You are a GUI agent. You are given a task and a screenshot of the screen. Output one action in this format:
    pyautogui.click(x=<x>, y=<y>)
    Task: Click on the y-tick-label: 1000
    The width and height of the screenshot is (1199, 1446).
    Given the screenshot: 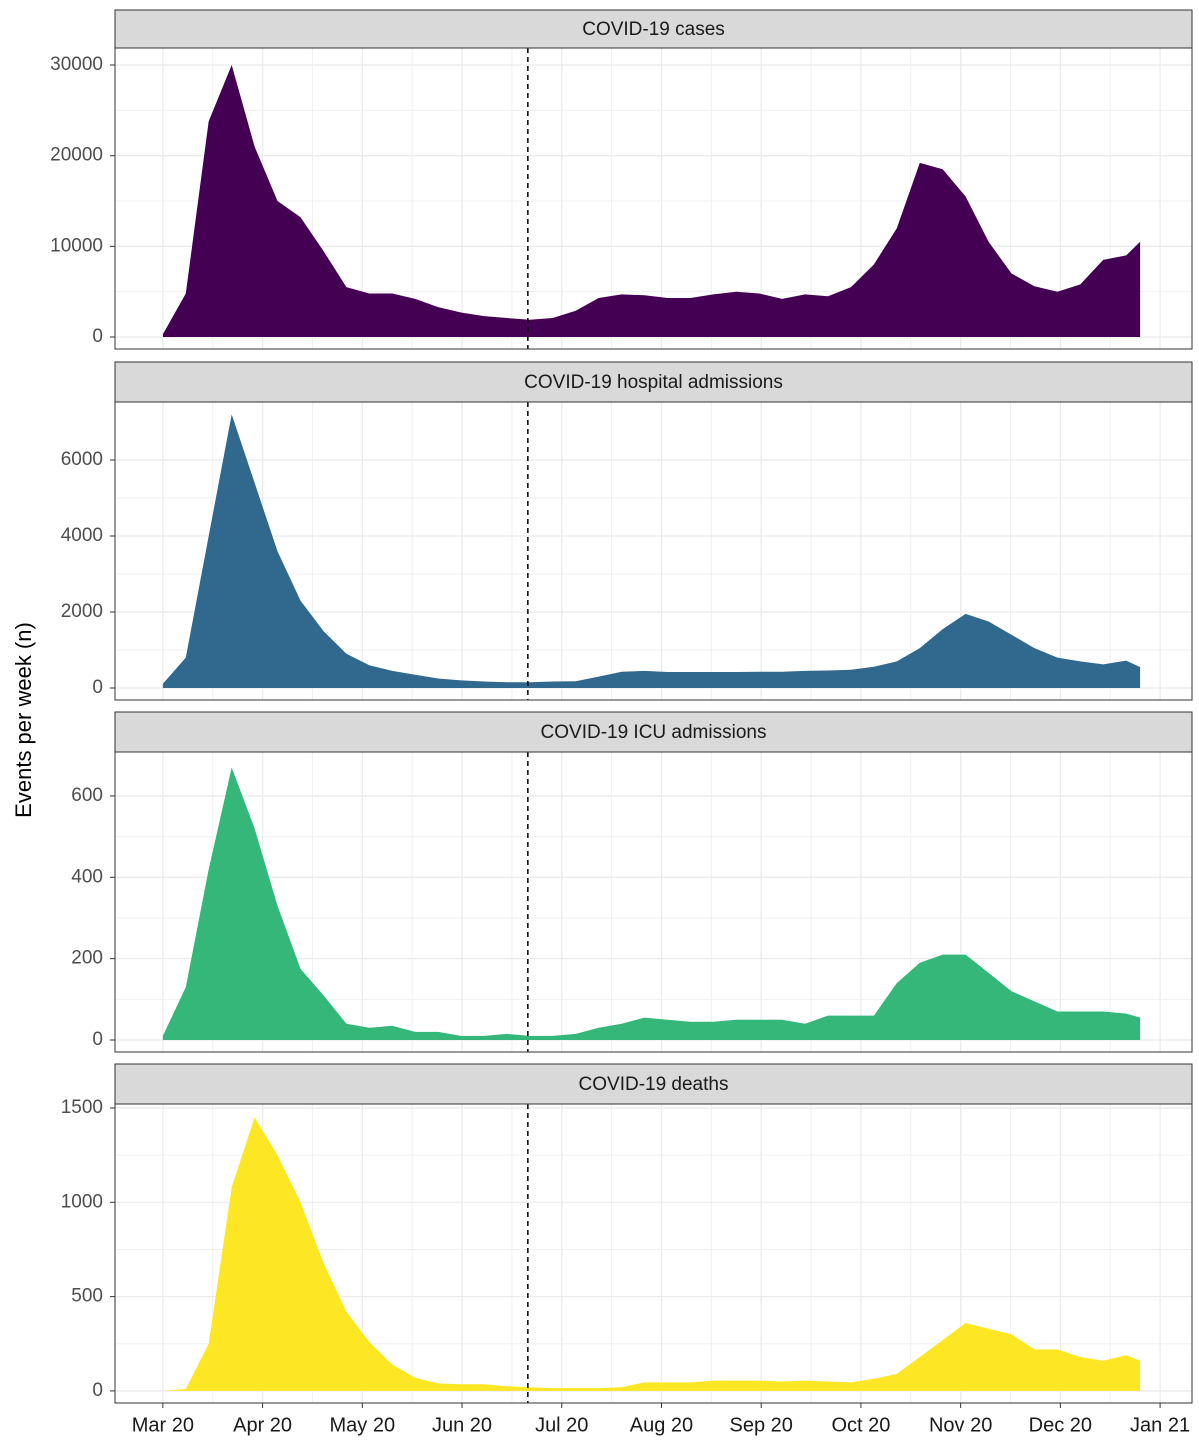 What is the action you would take?
    pyautogui.click(x=82, y=1201)
    